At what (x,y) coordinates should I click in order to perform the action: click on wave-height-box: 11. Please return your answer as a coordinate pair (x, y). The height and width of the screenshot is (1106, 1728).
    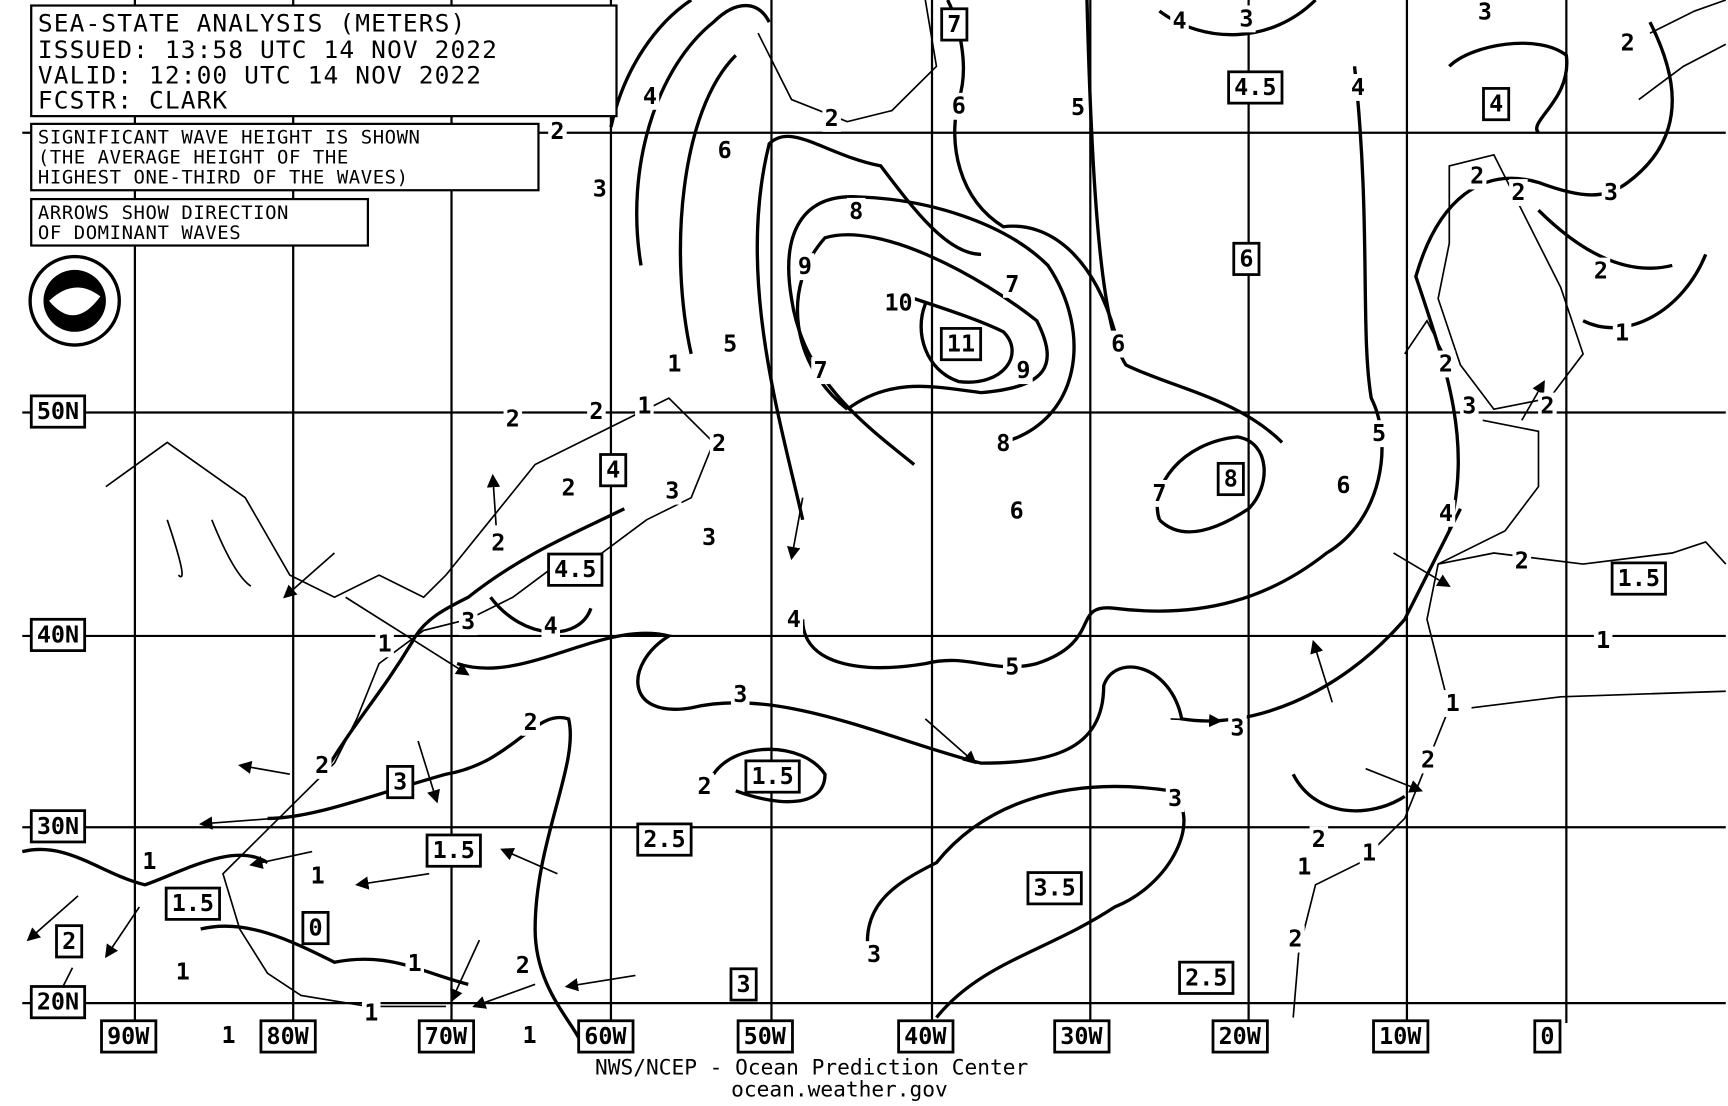
    Looking at the image, I should click on (961, 344).